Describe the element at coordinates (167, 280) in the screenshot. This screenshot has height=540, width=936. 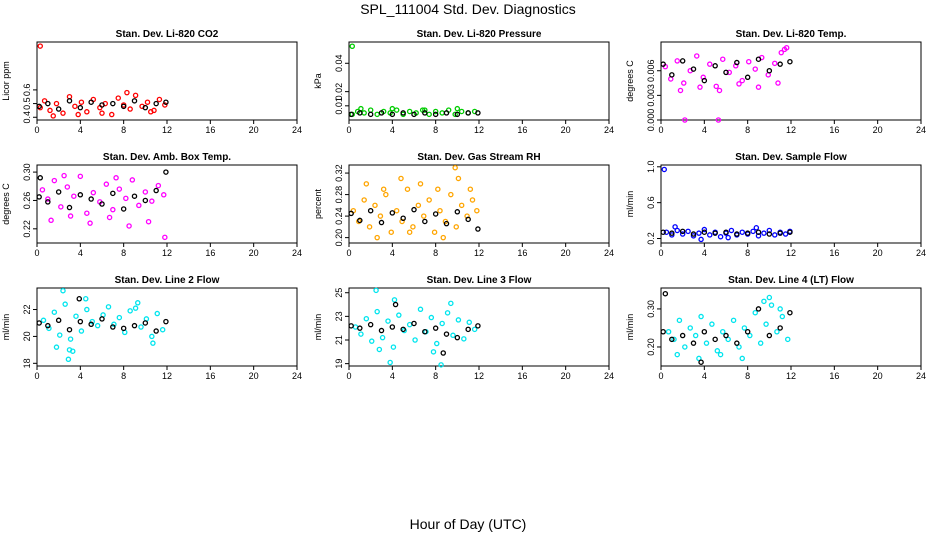
I see `panel-title: Stan. Dev. Line 2 Flow` at that location.